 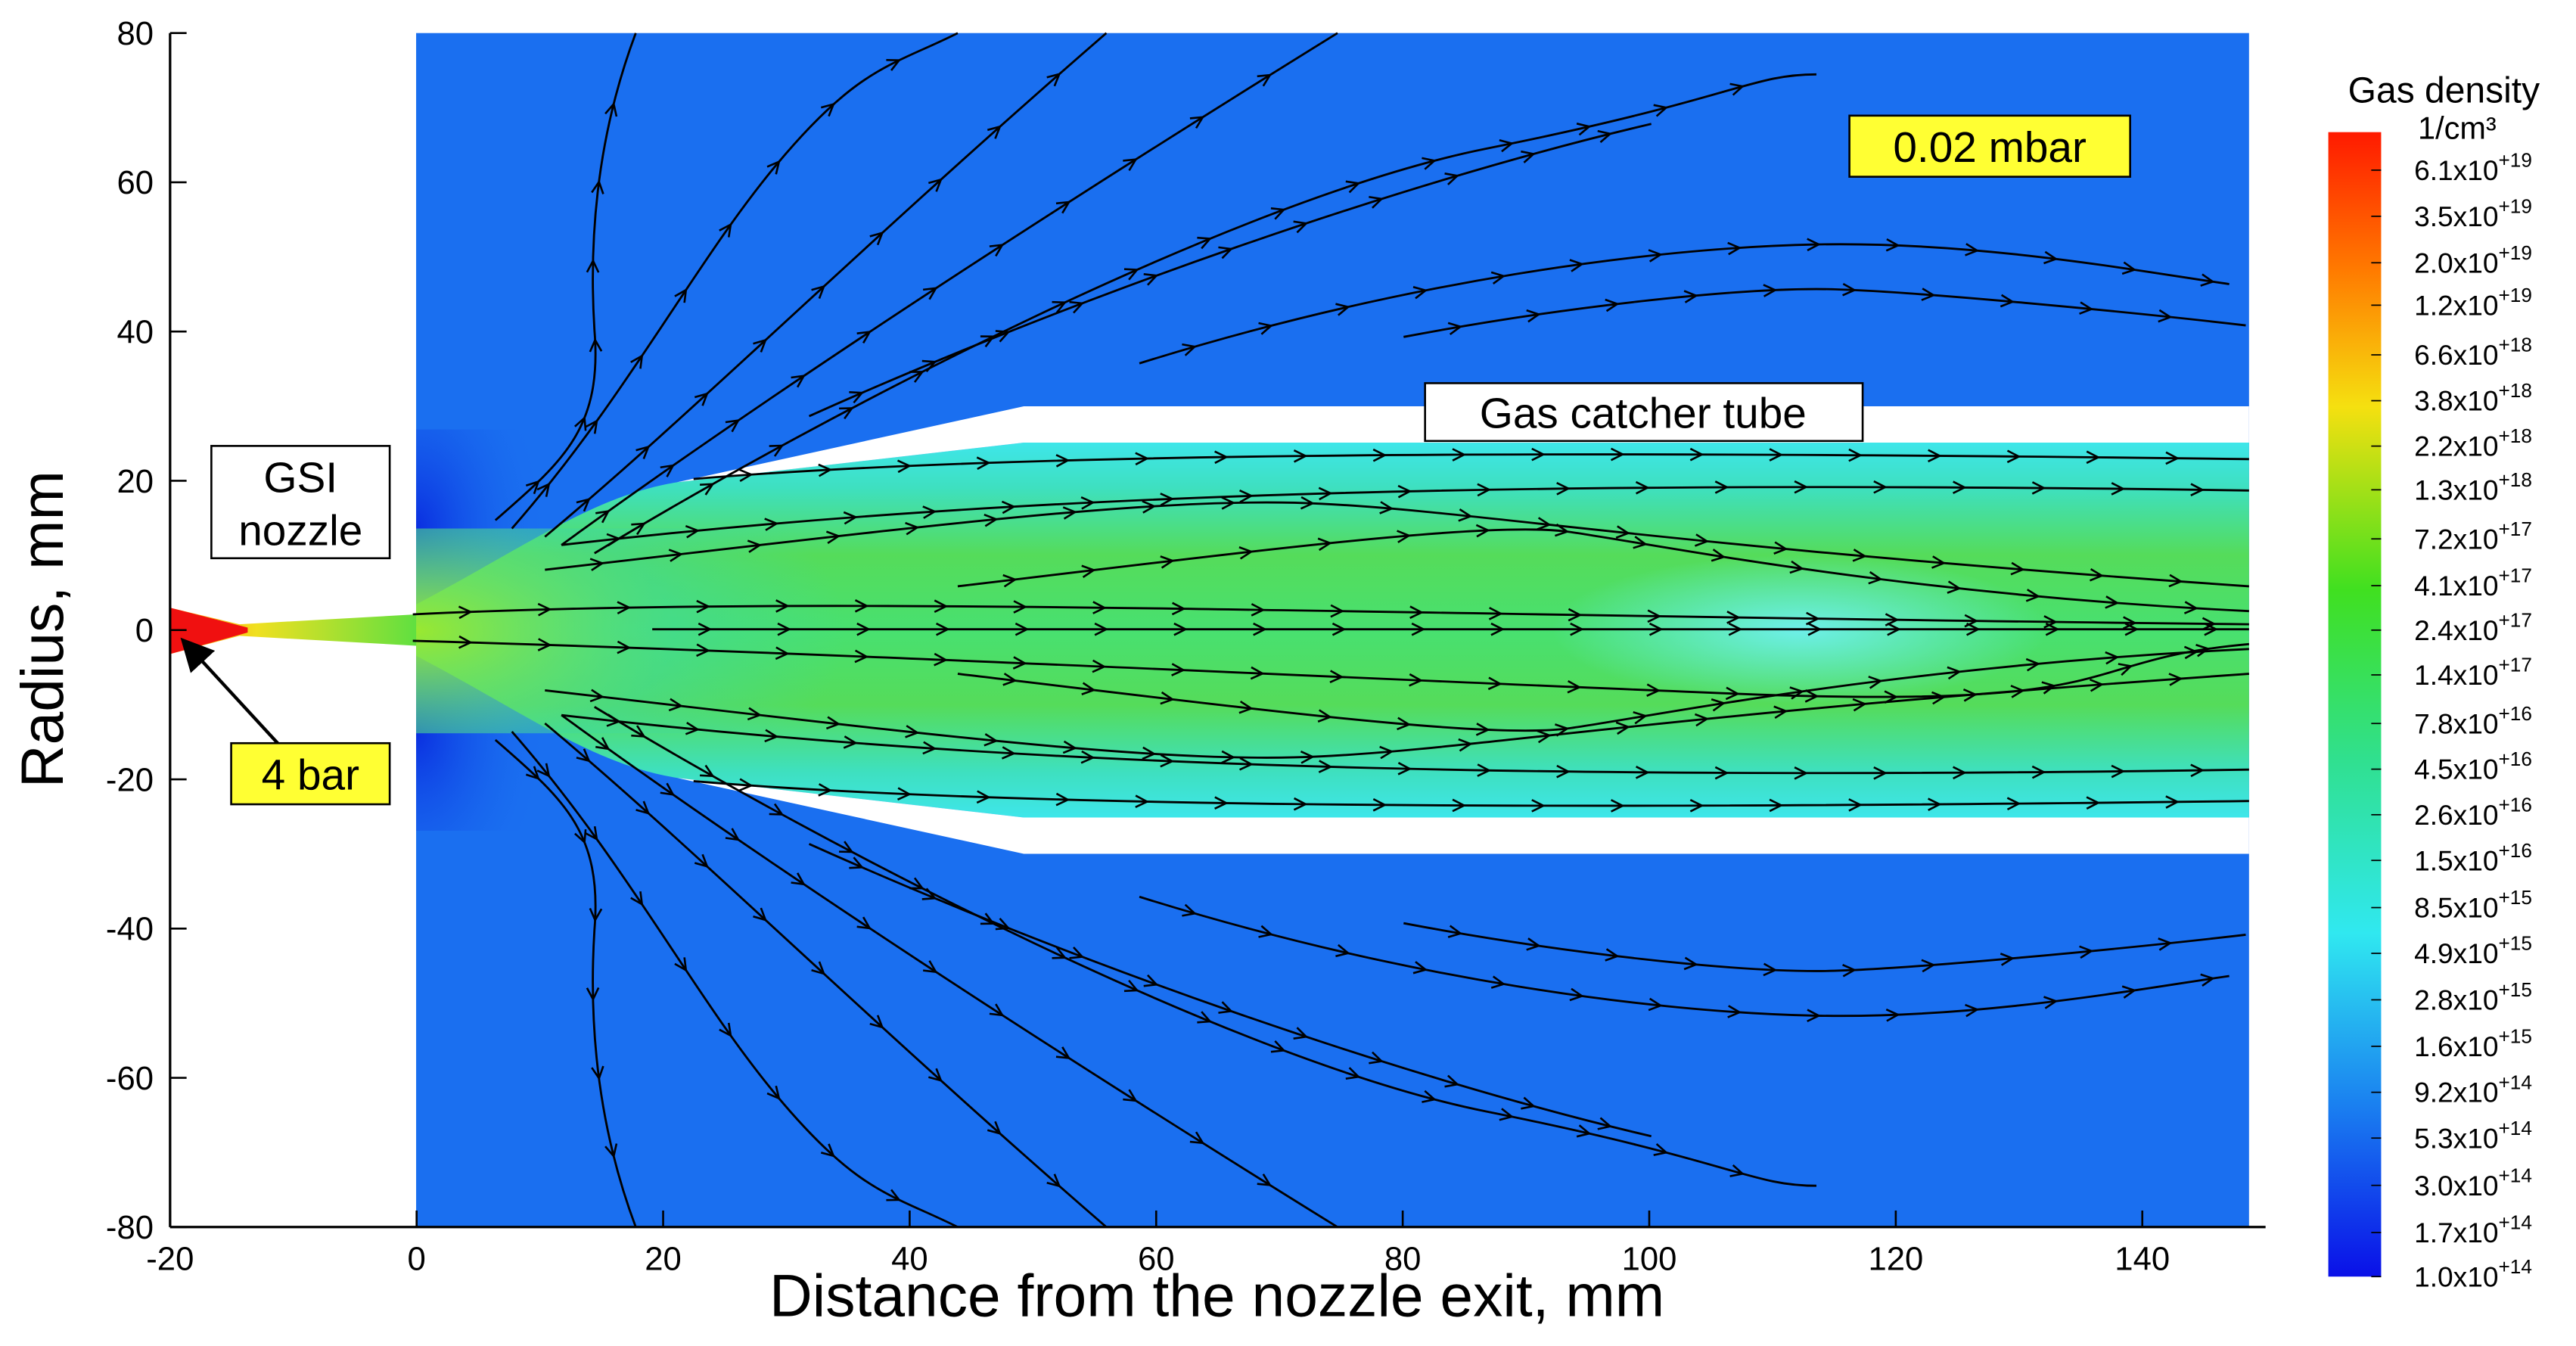 I want to click on colorbar-label: 2.6x10+16, so click(x=2473, y=811).